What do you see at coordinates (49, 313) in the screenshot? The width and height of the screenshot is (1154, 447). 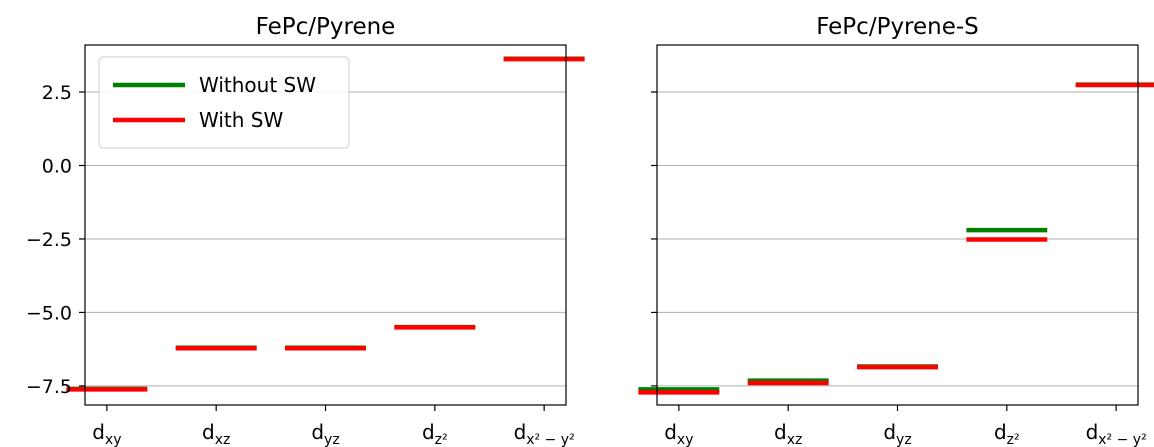 I see `y-tick-label: −5.0` at bounding box center [49, 313].